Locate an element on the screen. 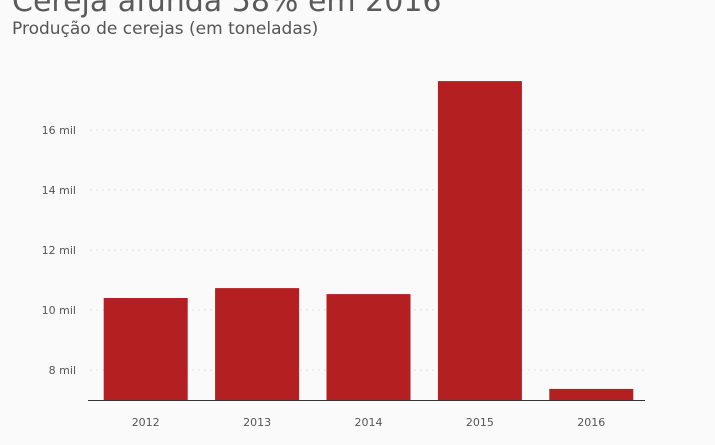  bar-2013 is located at coordinates (257, 344).